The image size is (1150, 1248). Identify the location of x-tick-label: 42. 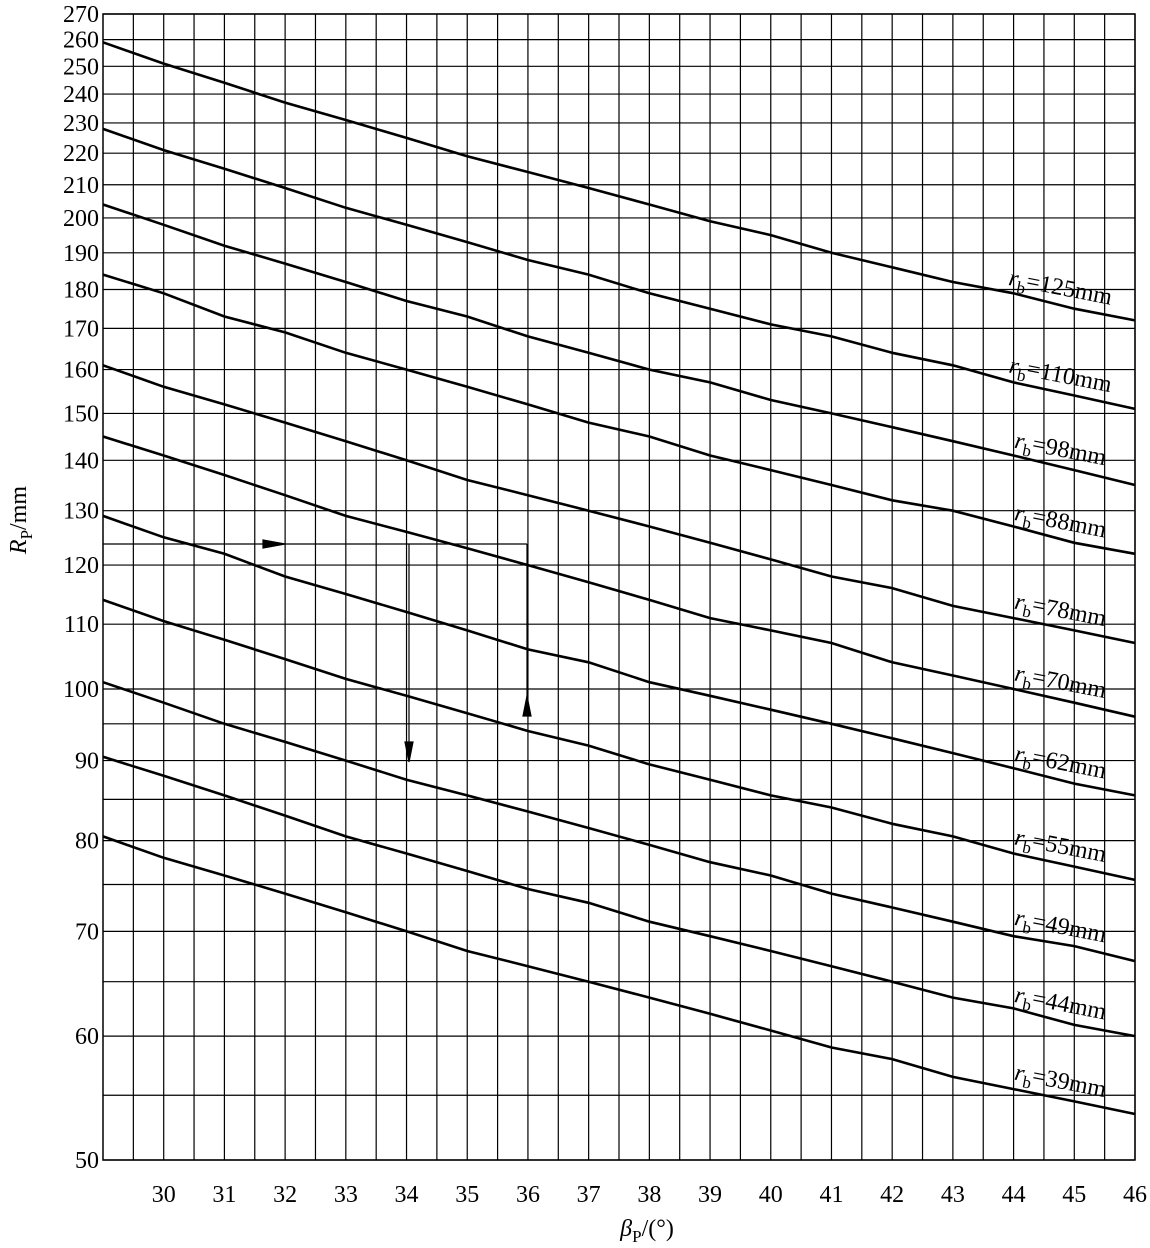
(892, 1195).